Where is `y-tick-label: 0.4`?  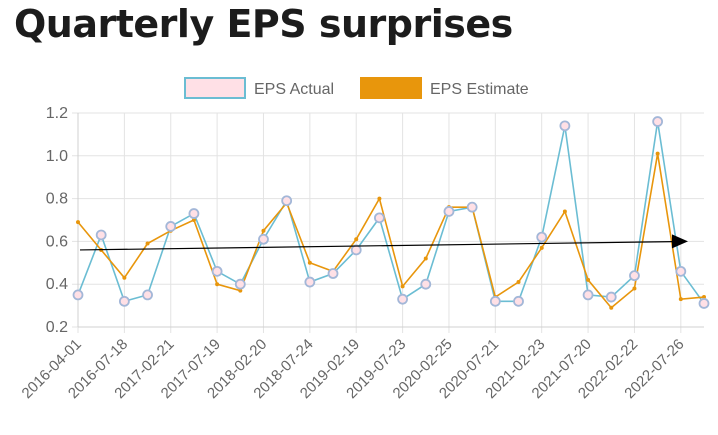
y-tick-label: 0.4 is located at coordinates (57, 284).